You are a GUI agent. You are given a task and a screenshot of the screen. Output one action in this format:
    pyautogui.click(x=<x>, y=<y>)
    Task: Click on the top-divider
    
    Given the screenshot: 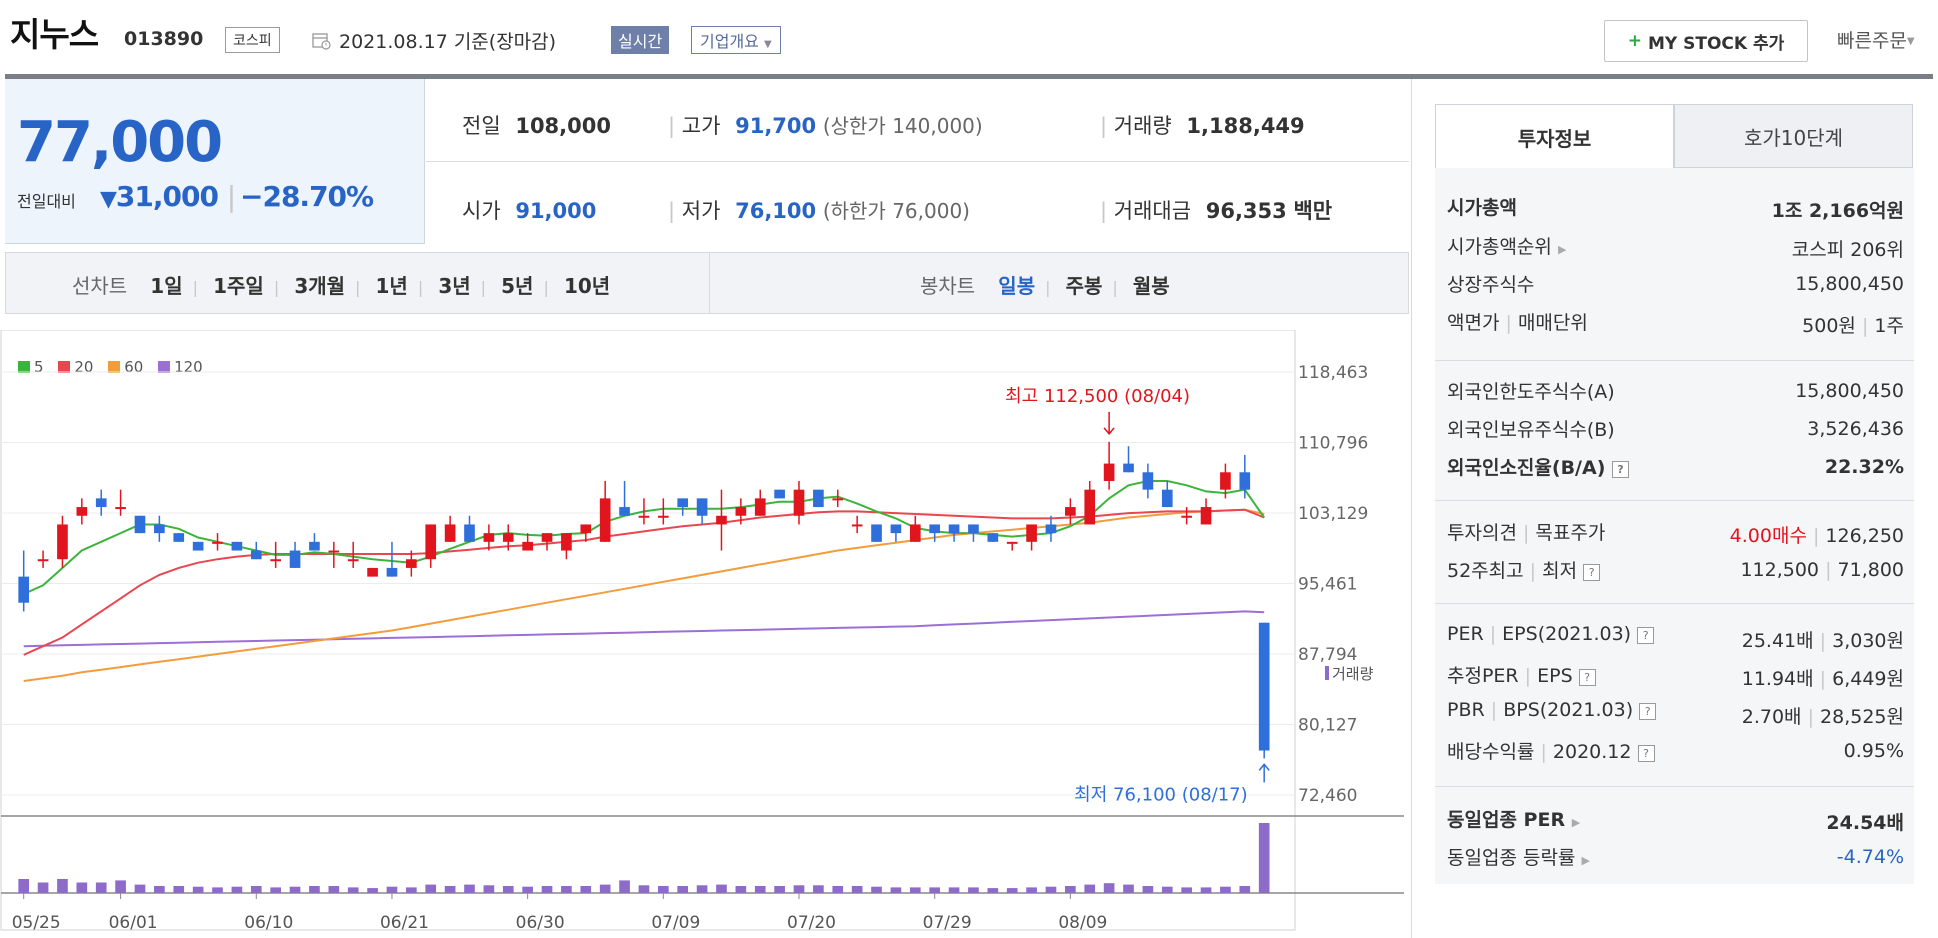 What is the action you would take?
    pyautogui.click(x=969, y=76)
    